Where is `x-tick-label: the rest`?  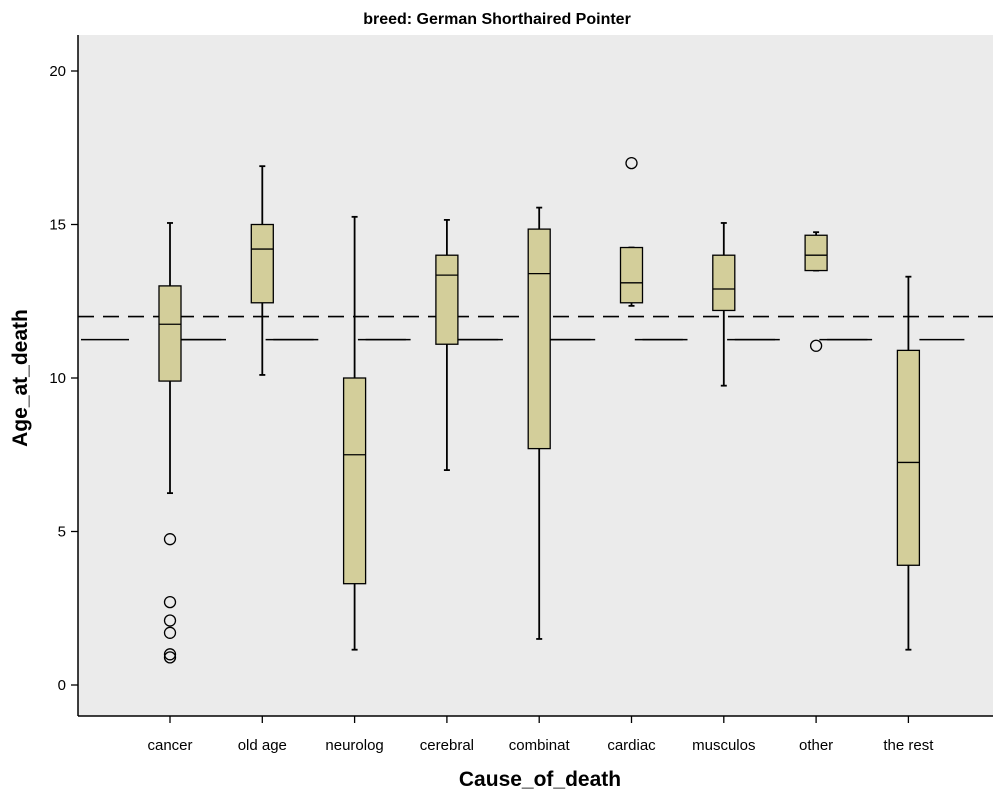 x-tick-label: the rest is located at coordinates (908, 745).